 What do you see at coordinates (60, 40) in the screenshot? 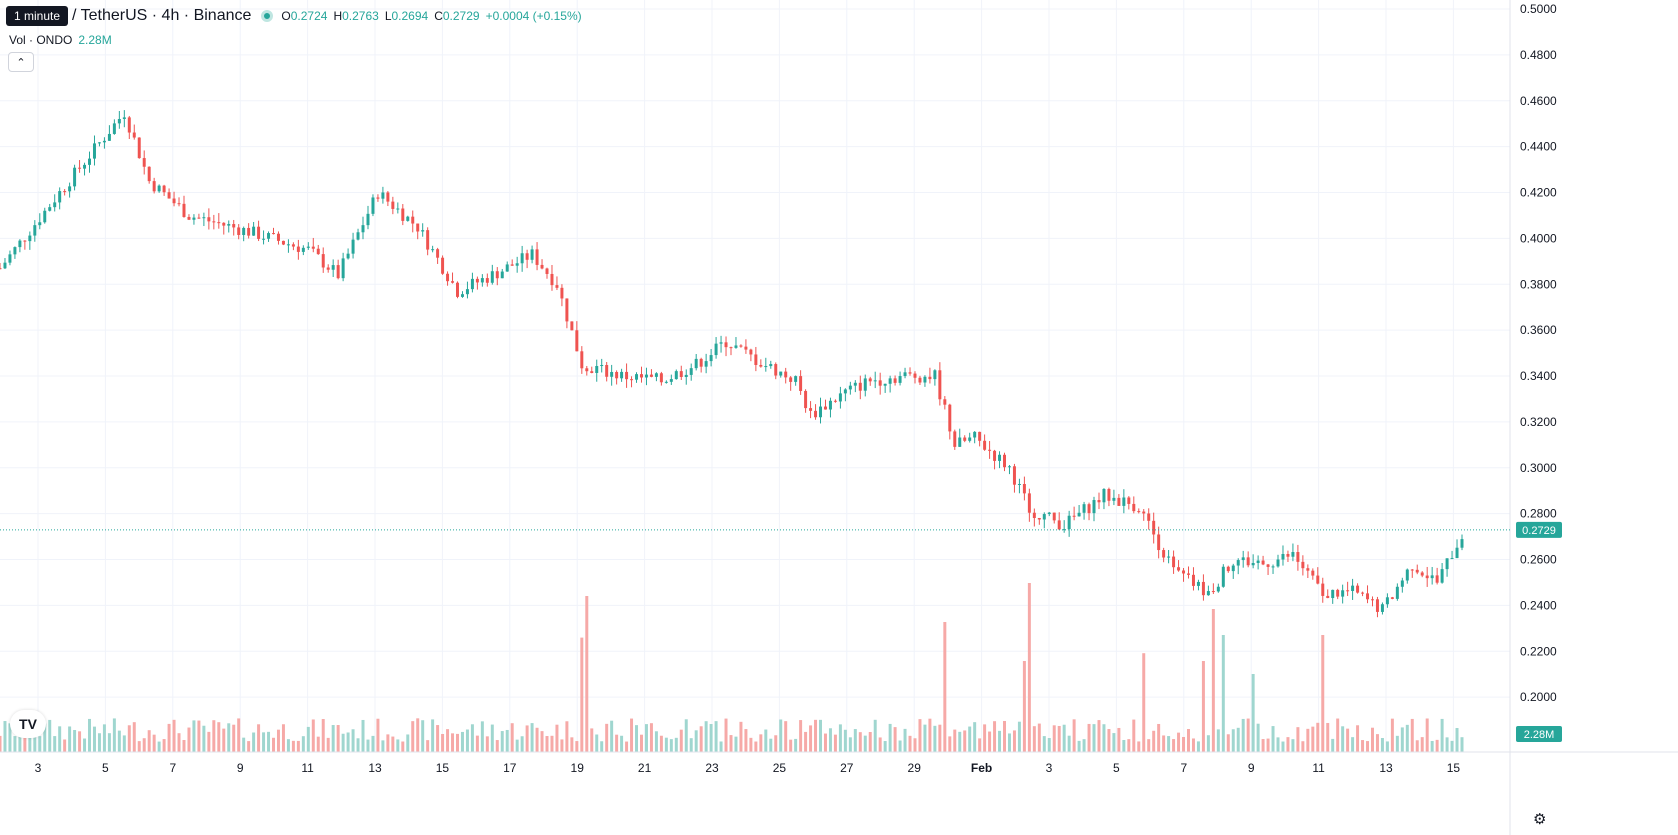
I see `volume-legend: Vol · ONDO 2.28M` at bounding box center [60, 40].